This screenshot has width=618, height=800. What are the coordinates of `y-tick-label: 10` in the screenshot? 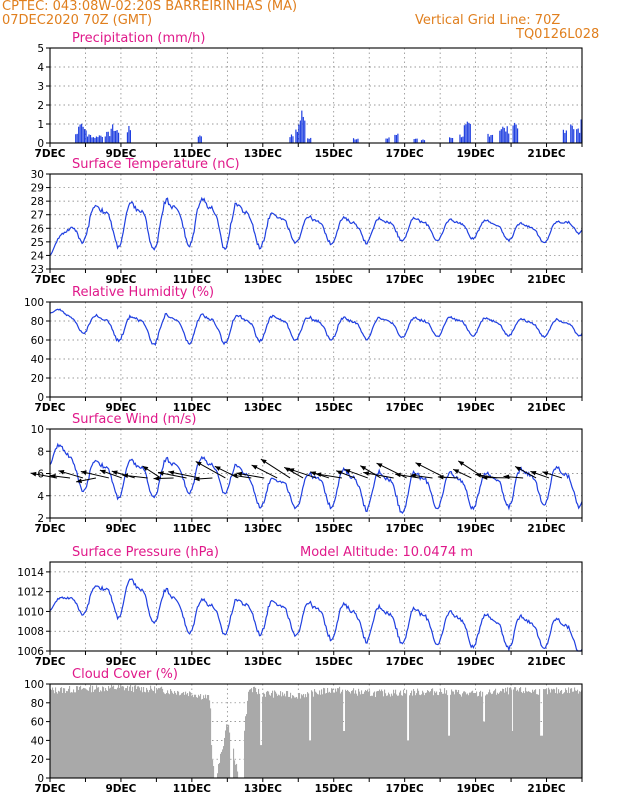 It's located at (37, 430).